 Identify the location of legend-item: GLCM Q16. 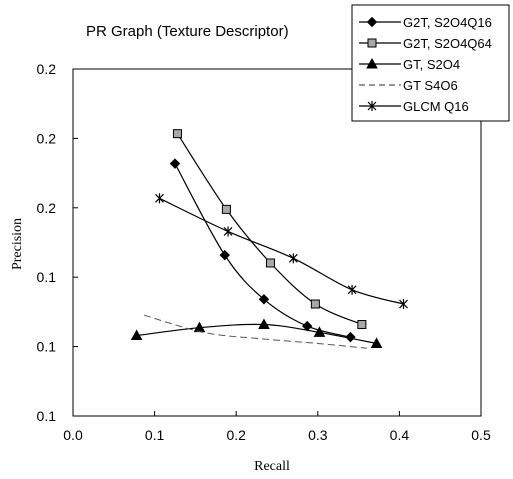
(414, 106).